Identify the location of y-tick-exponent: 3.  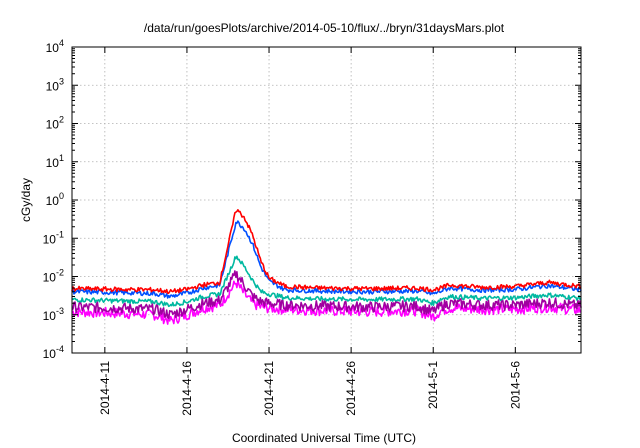
(61, 81).